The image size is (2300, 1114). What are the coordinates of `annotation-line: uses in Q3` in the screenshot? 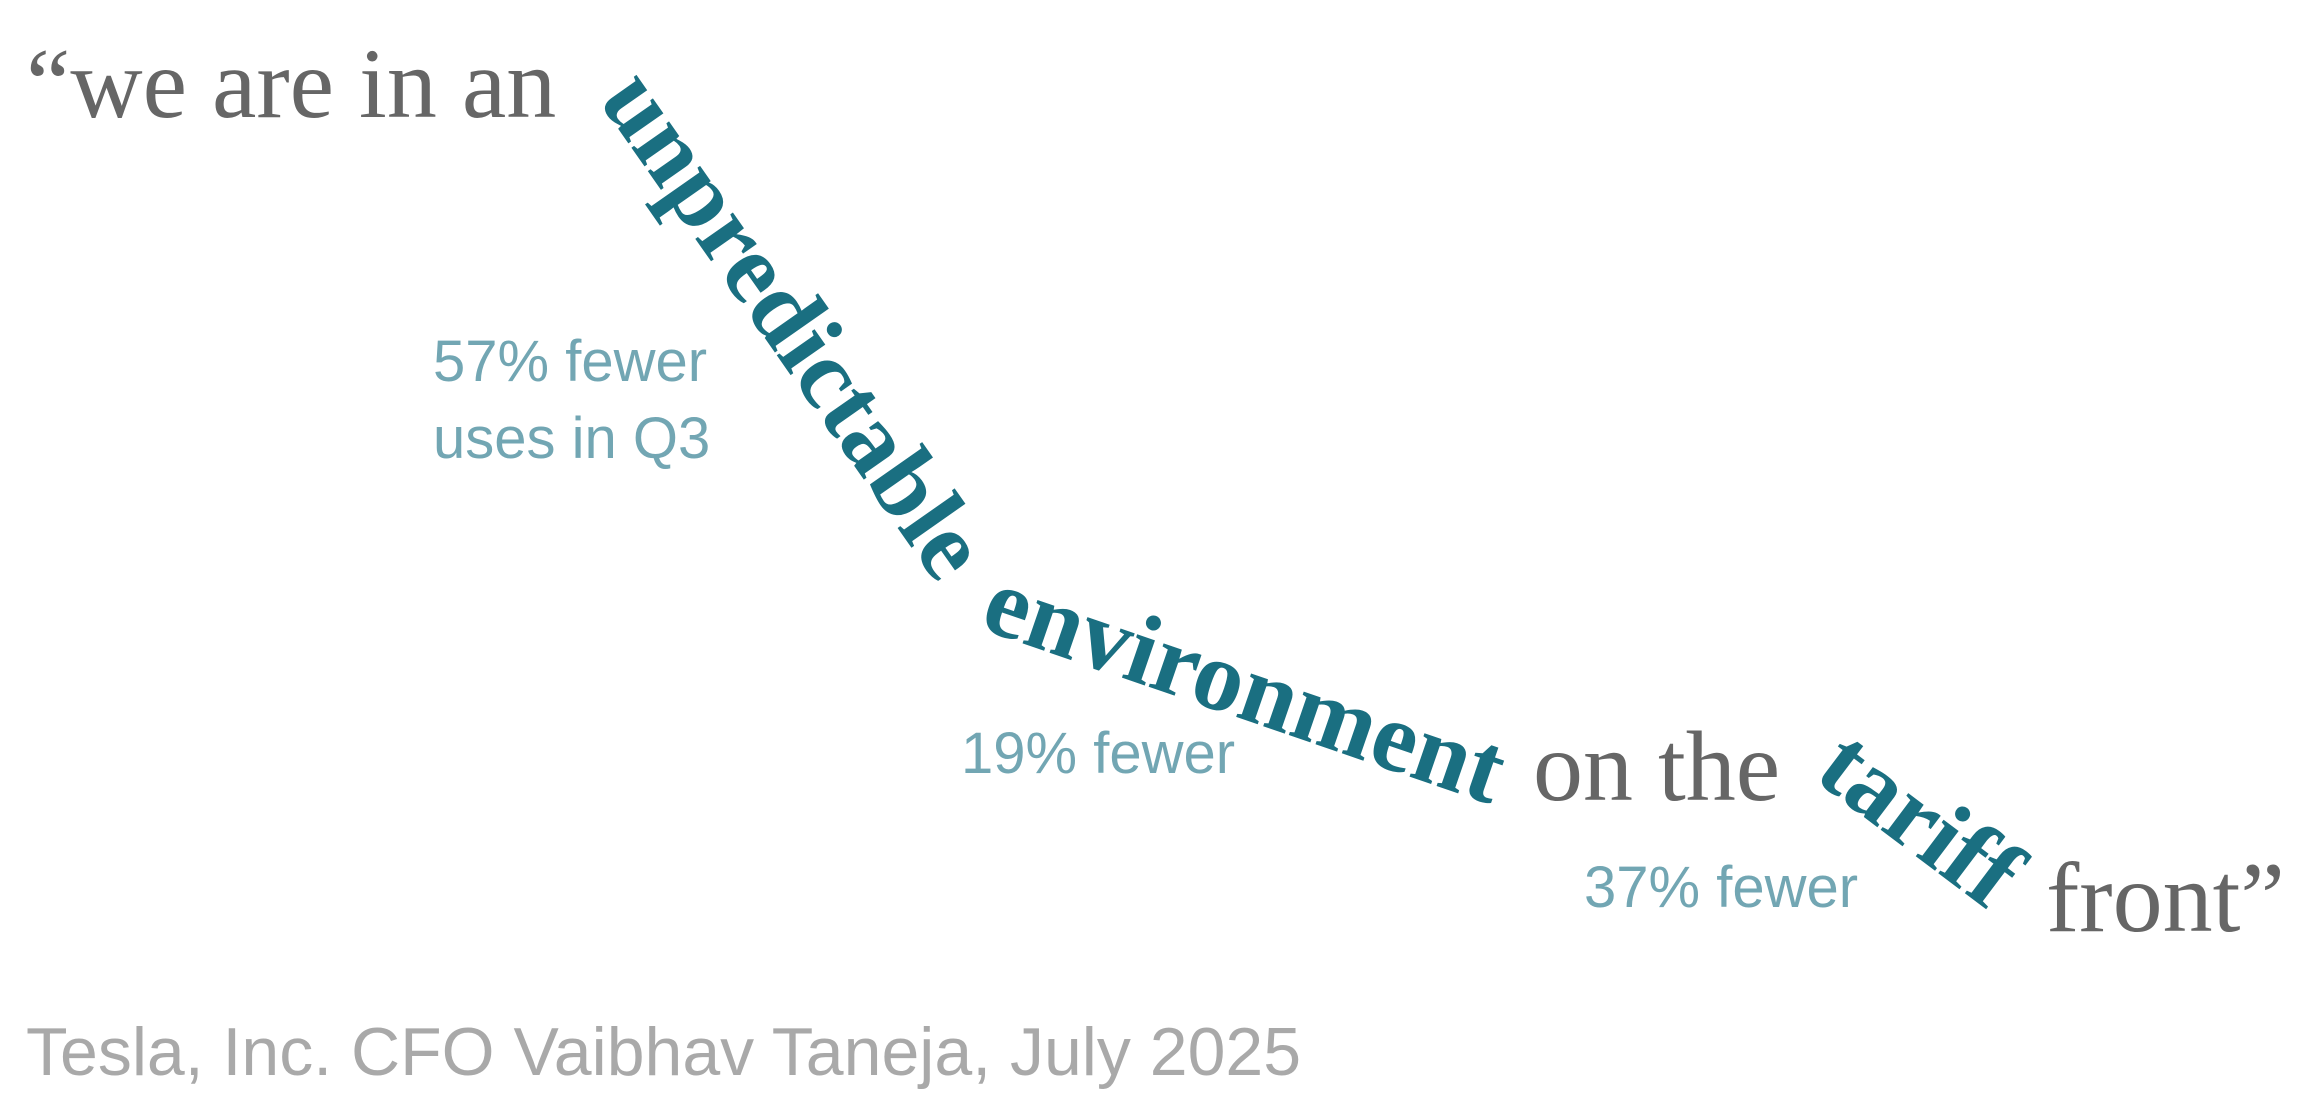 It's located at (571, 438).